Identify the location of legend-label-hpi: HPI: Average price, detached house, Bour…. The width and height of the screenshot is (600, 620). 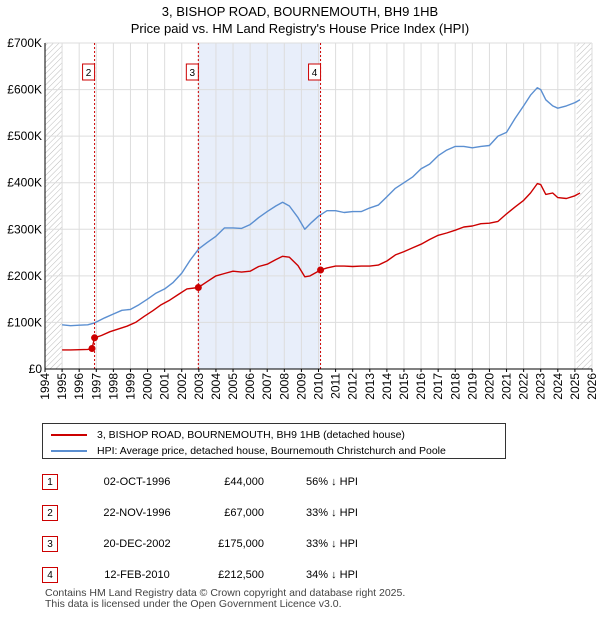
(271, 451).